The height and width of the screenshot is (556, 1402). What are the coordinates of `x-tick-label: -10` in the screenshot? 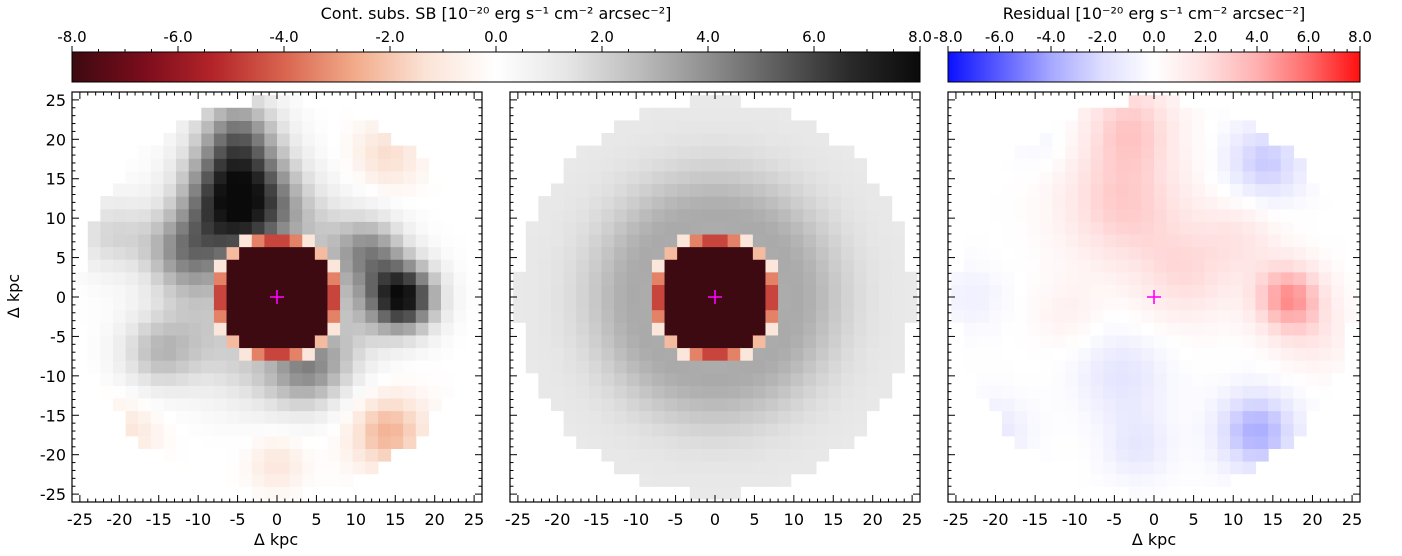 It's located at (1075, 519).